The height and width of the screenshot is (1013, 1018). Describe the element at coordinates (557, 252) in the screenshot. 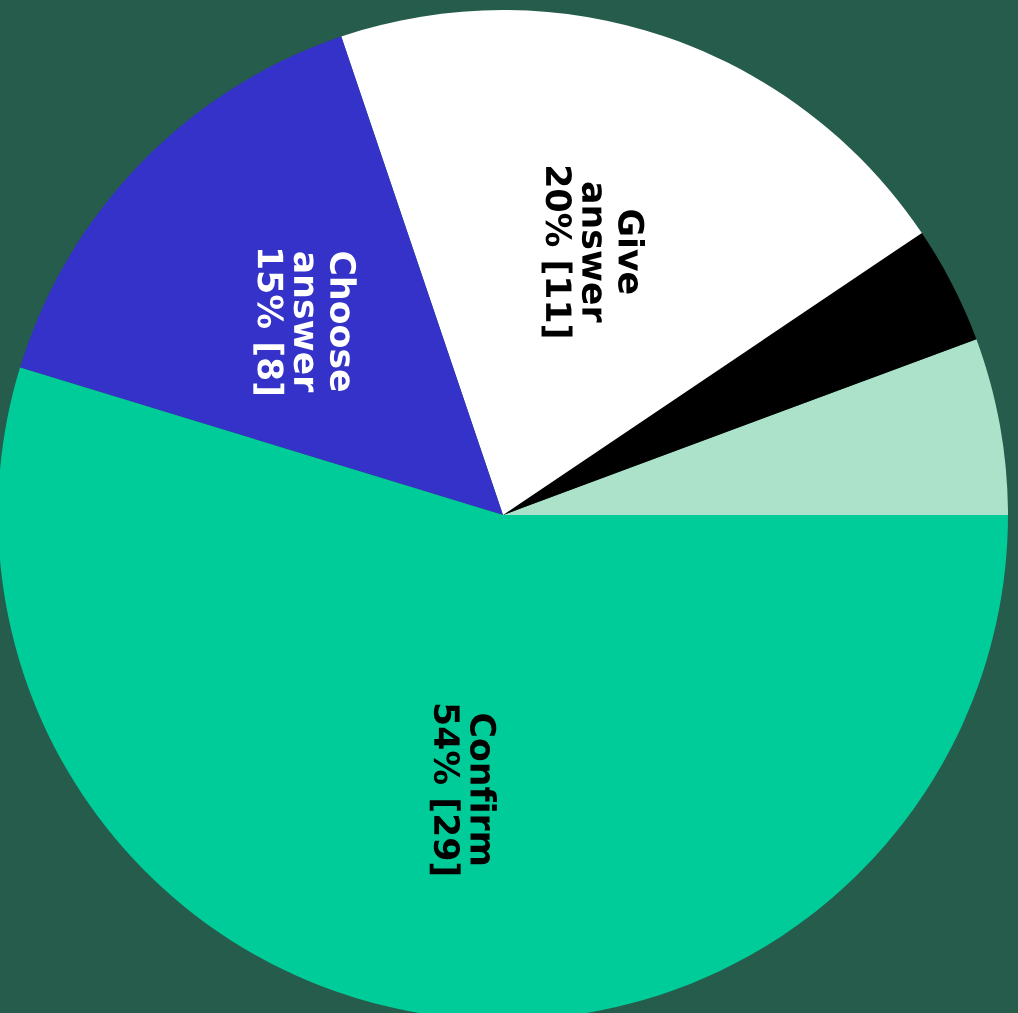

I see `data-label: 20% [11]` at that location.